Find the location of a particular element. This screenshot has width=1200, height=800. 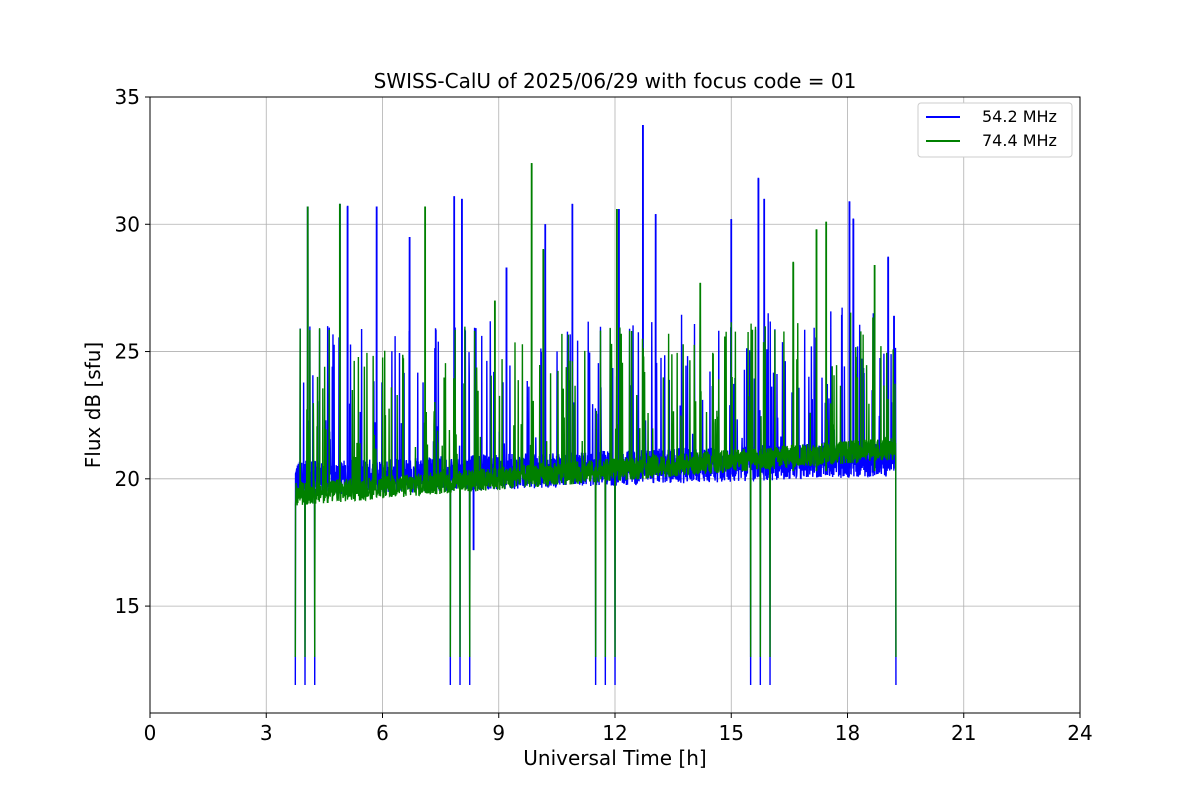

y-tick-label: 35 is located at coordinates (127, 97).